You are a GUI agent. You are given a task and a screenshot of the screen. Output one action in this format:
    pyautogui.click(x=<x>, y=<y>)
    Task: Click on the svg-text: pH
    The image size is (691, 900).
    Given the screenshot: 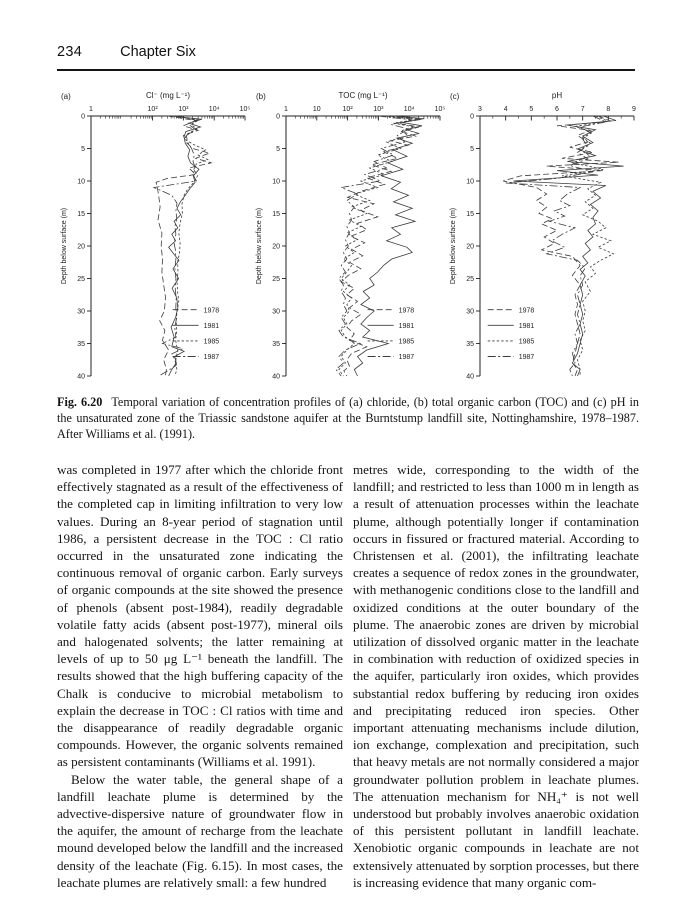 What is the action you would take?
    pyautogui.click(x=557, y=95)
    